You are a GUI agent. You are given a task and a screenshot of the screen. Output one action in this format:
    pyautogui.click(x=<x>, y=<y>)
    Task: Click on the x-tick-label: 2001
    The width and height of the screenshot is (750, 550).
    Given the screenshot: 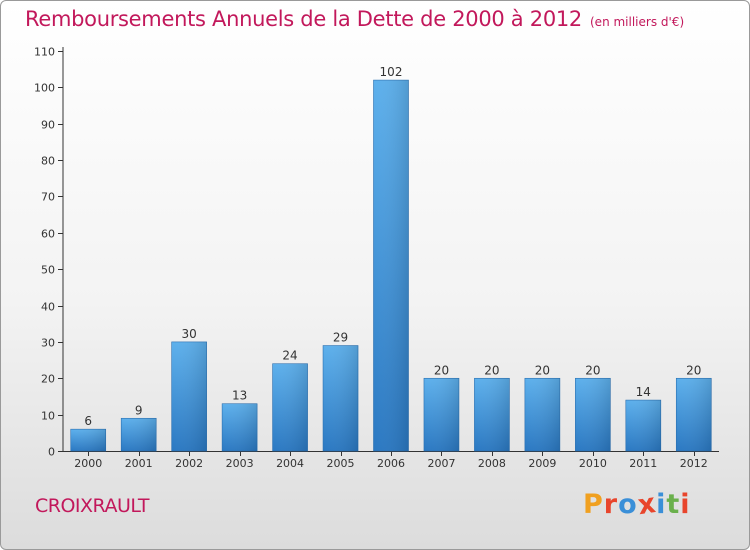 What is the action you would take?
    pyautogui.click(x=139, y=463)
    